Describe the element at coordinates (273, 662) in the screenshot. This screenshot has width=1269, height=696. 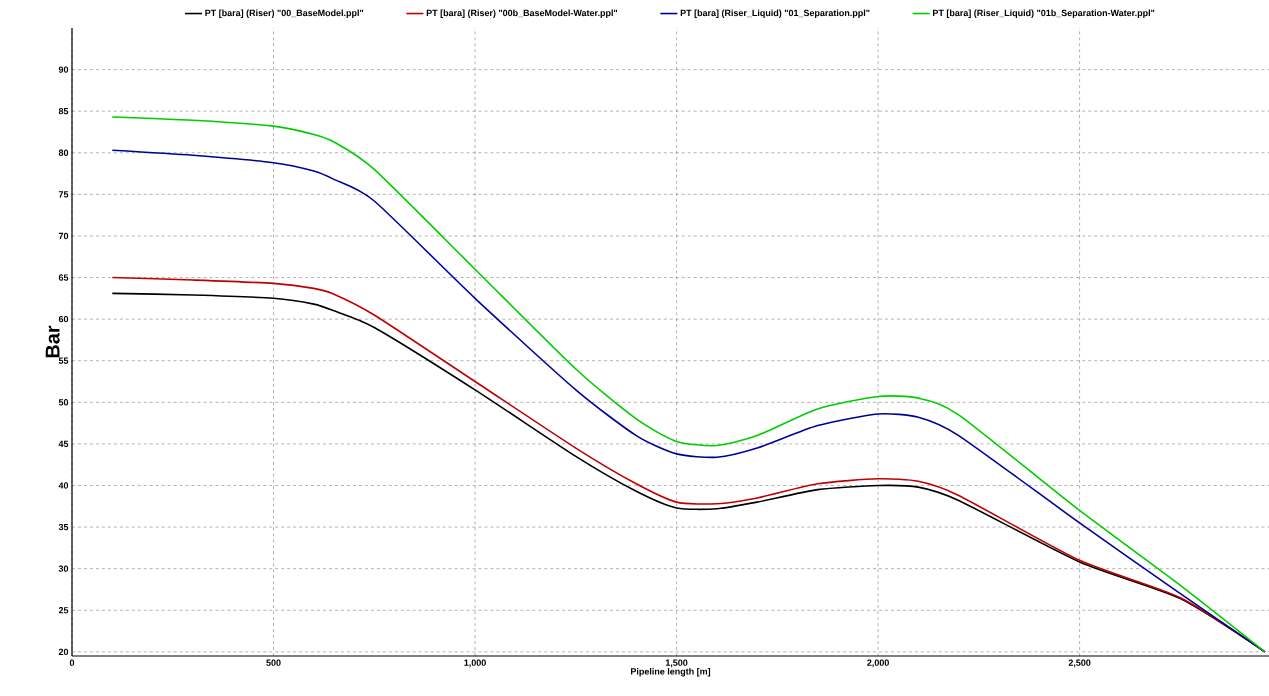
I see `x-tick-label: 500` at that location.